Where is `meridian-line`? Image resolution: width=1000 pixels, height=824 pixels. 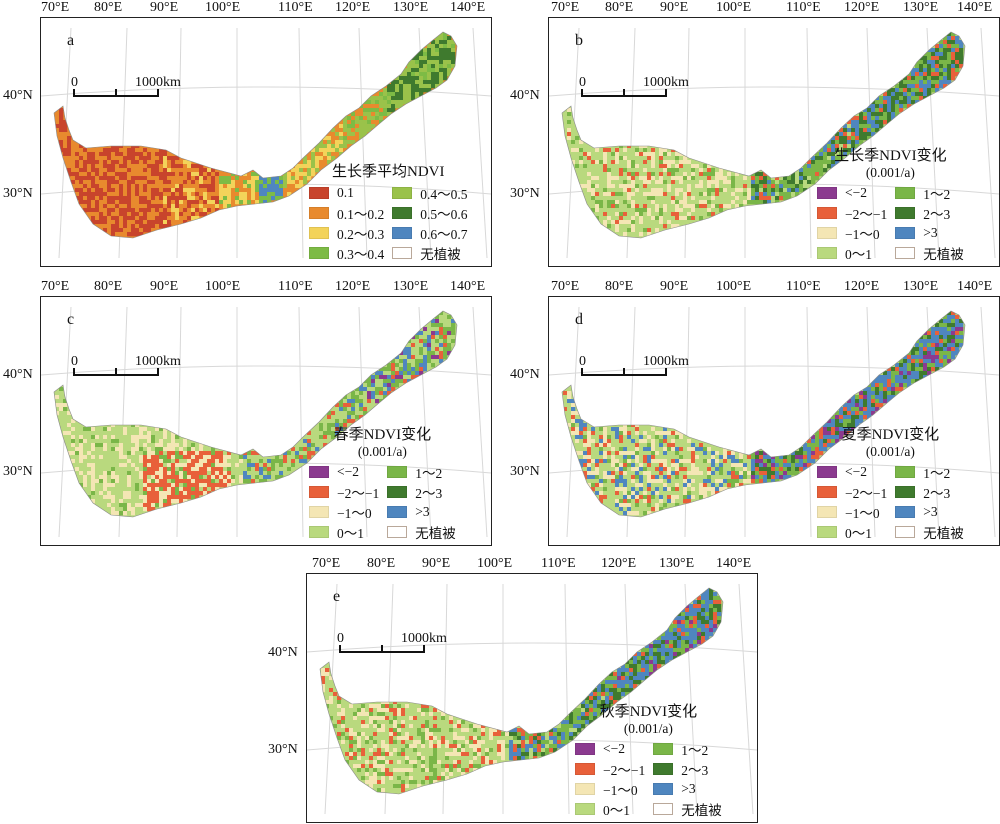 meridian-line is located at coordinates (363, 143).